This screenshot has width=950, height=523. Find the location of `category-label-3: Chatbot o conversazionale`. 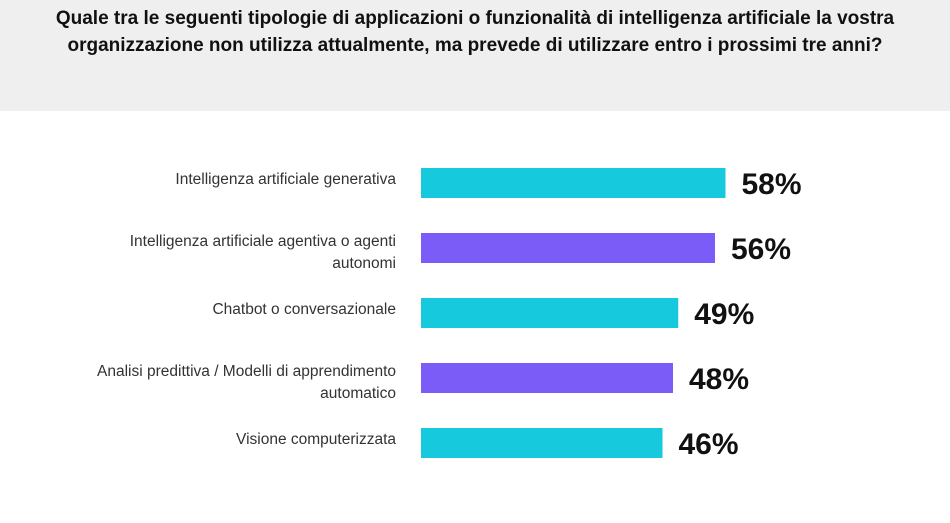

category-label-3: Chatbot o conversazionale is located at coordinates (304, 309).